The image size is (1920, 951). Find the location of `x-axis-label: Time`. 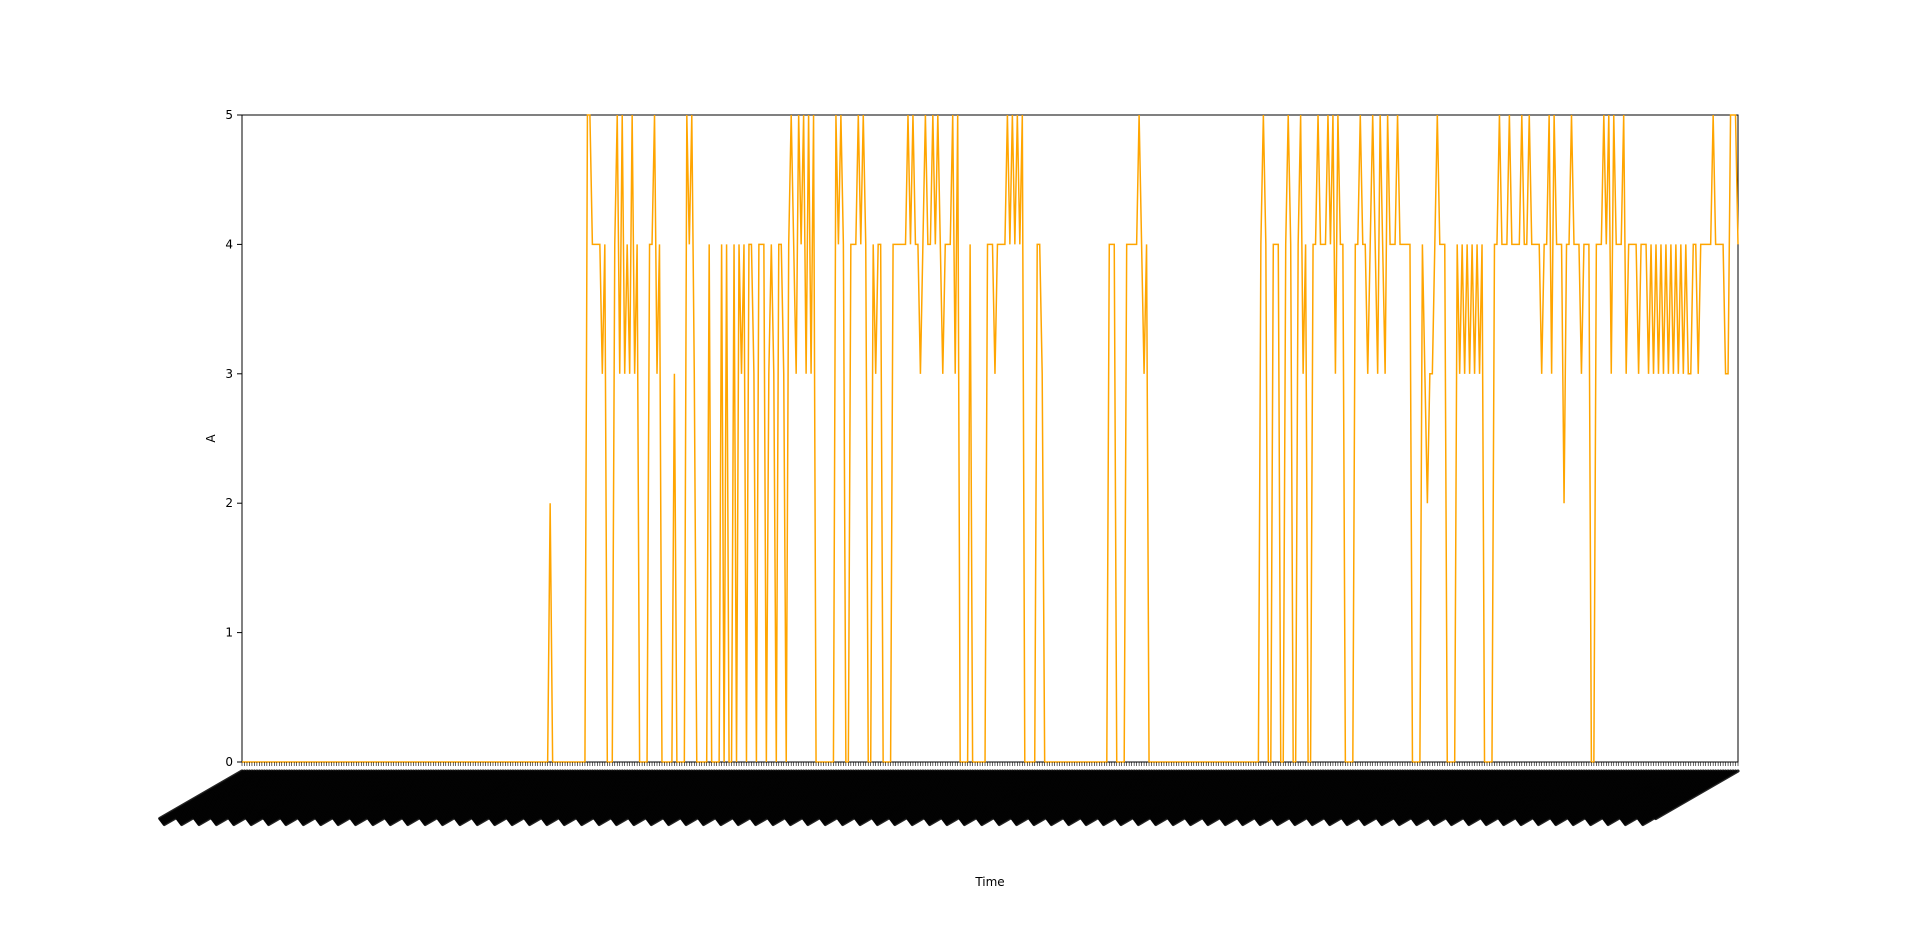

x-axis-label: Time is located at coordinates (989, 882).